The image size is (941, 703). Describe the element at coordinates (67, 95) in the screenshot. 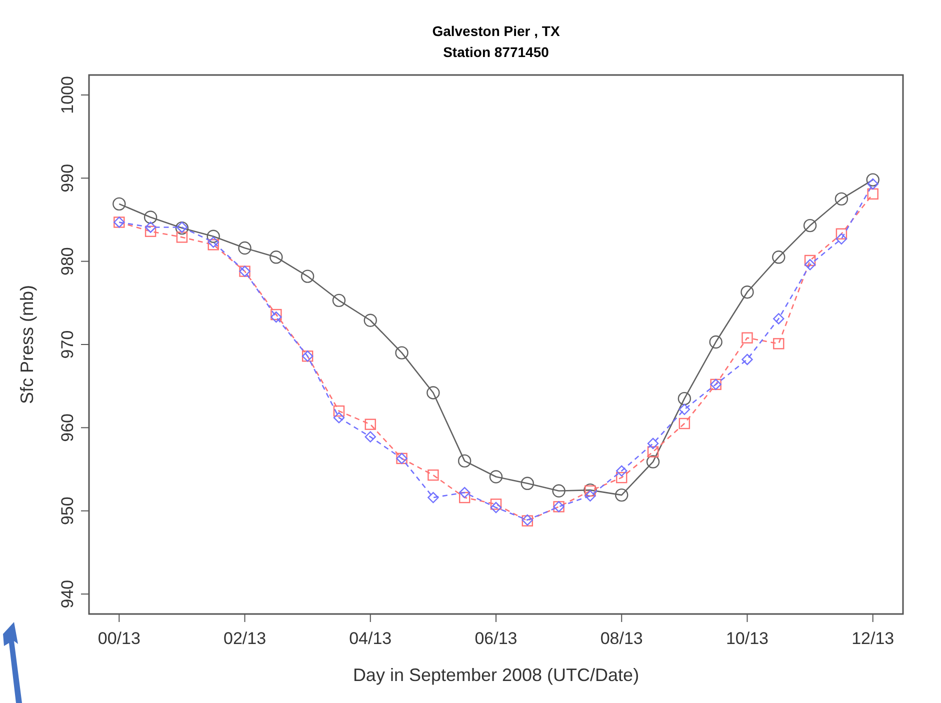

I see `y-tick-label: 1000` at that location.